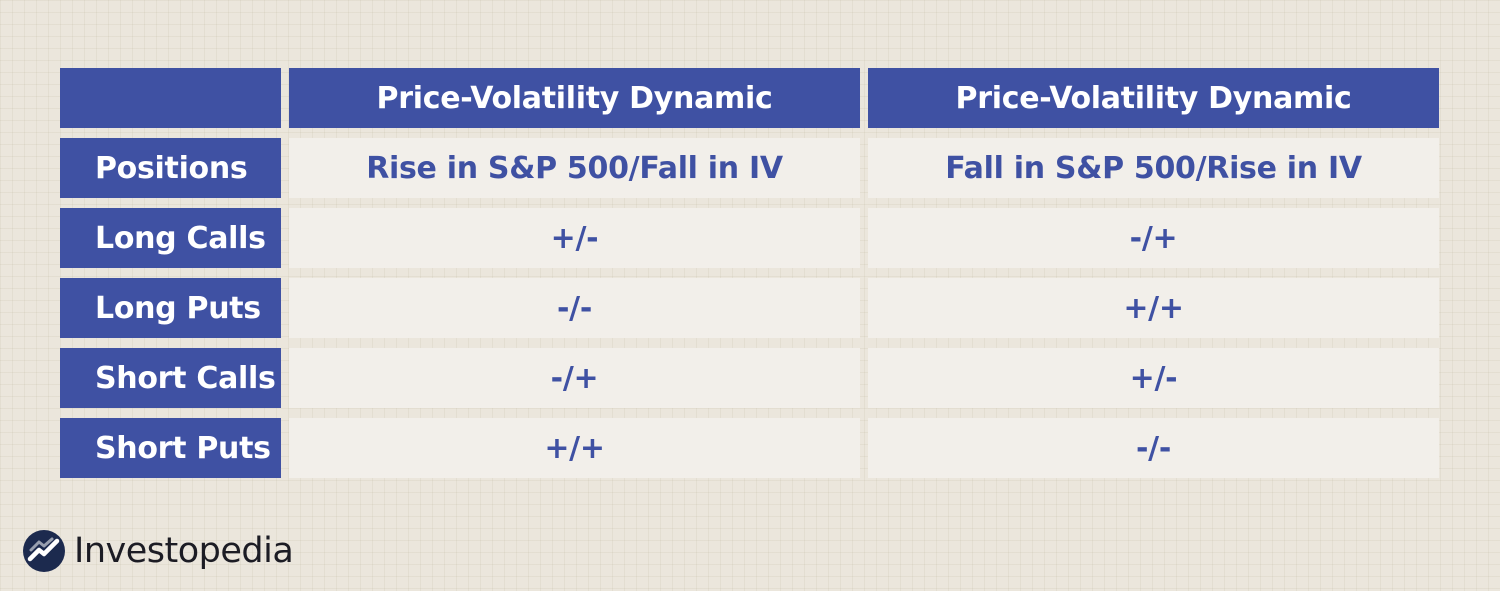 This screenshot has height=591, width=1500. What do you see at coordinates (170, 238) in the screenshot?
I see `row-label-long-calls: Long Calls` at bounding box center [170, 238].